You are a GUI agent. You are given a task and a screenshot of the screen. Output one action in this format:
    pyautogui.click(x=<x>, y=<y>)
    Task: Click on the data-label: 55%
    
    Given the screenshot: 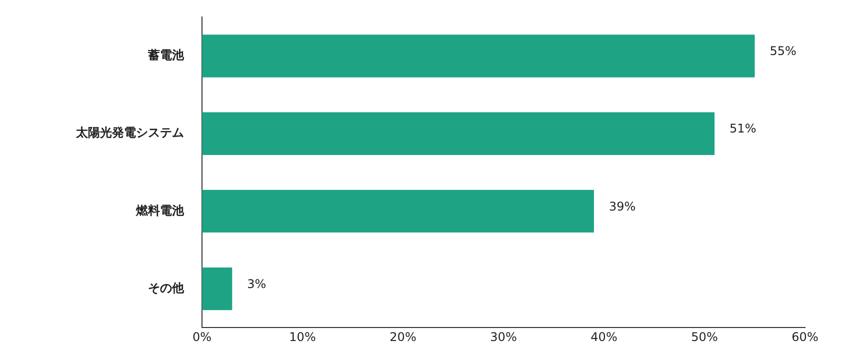 What is the action you would take?
    pyautogui.click(x=783, y=51)
    